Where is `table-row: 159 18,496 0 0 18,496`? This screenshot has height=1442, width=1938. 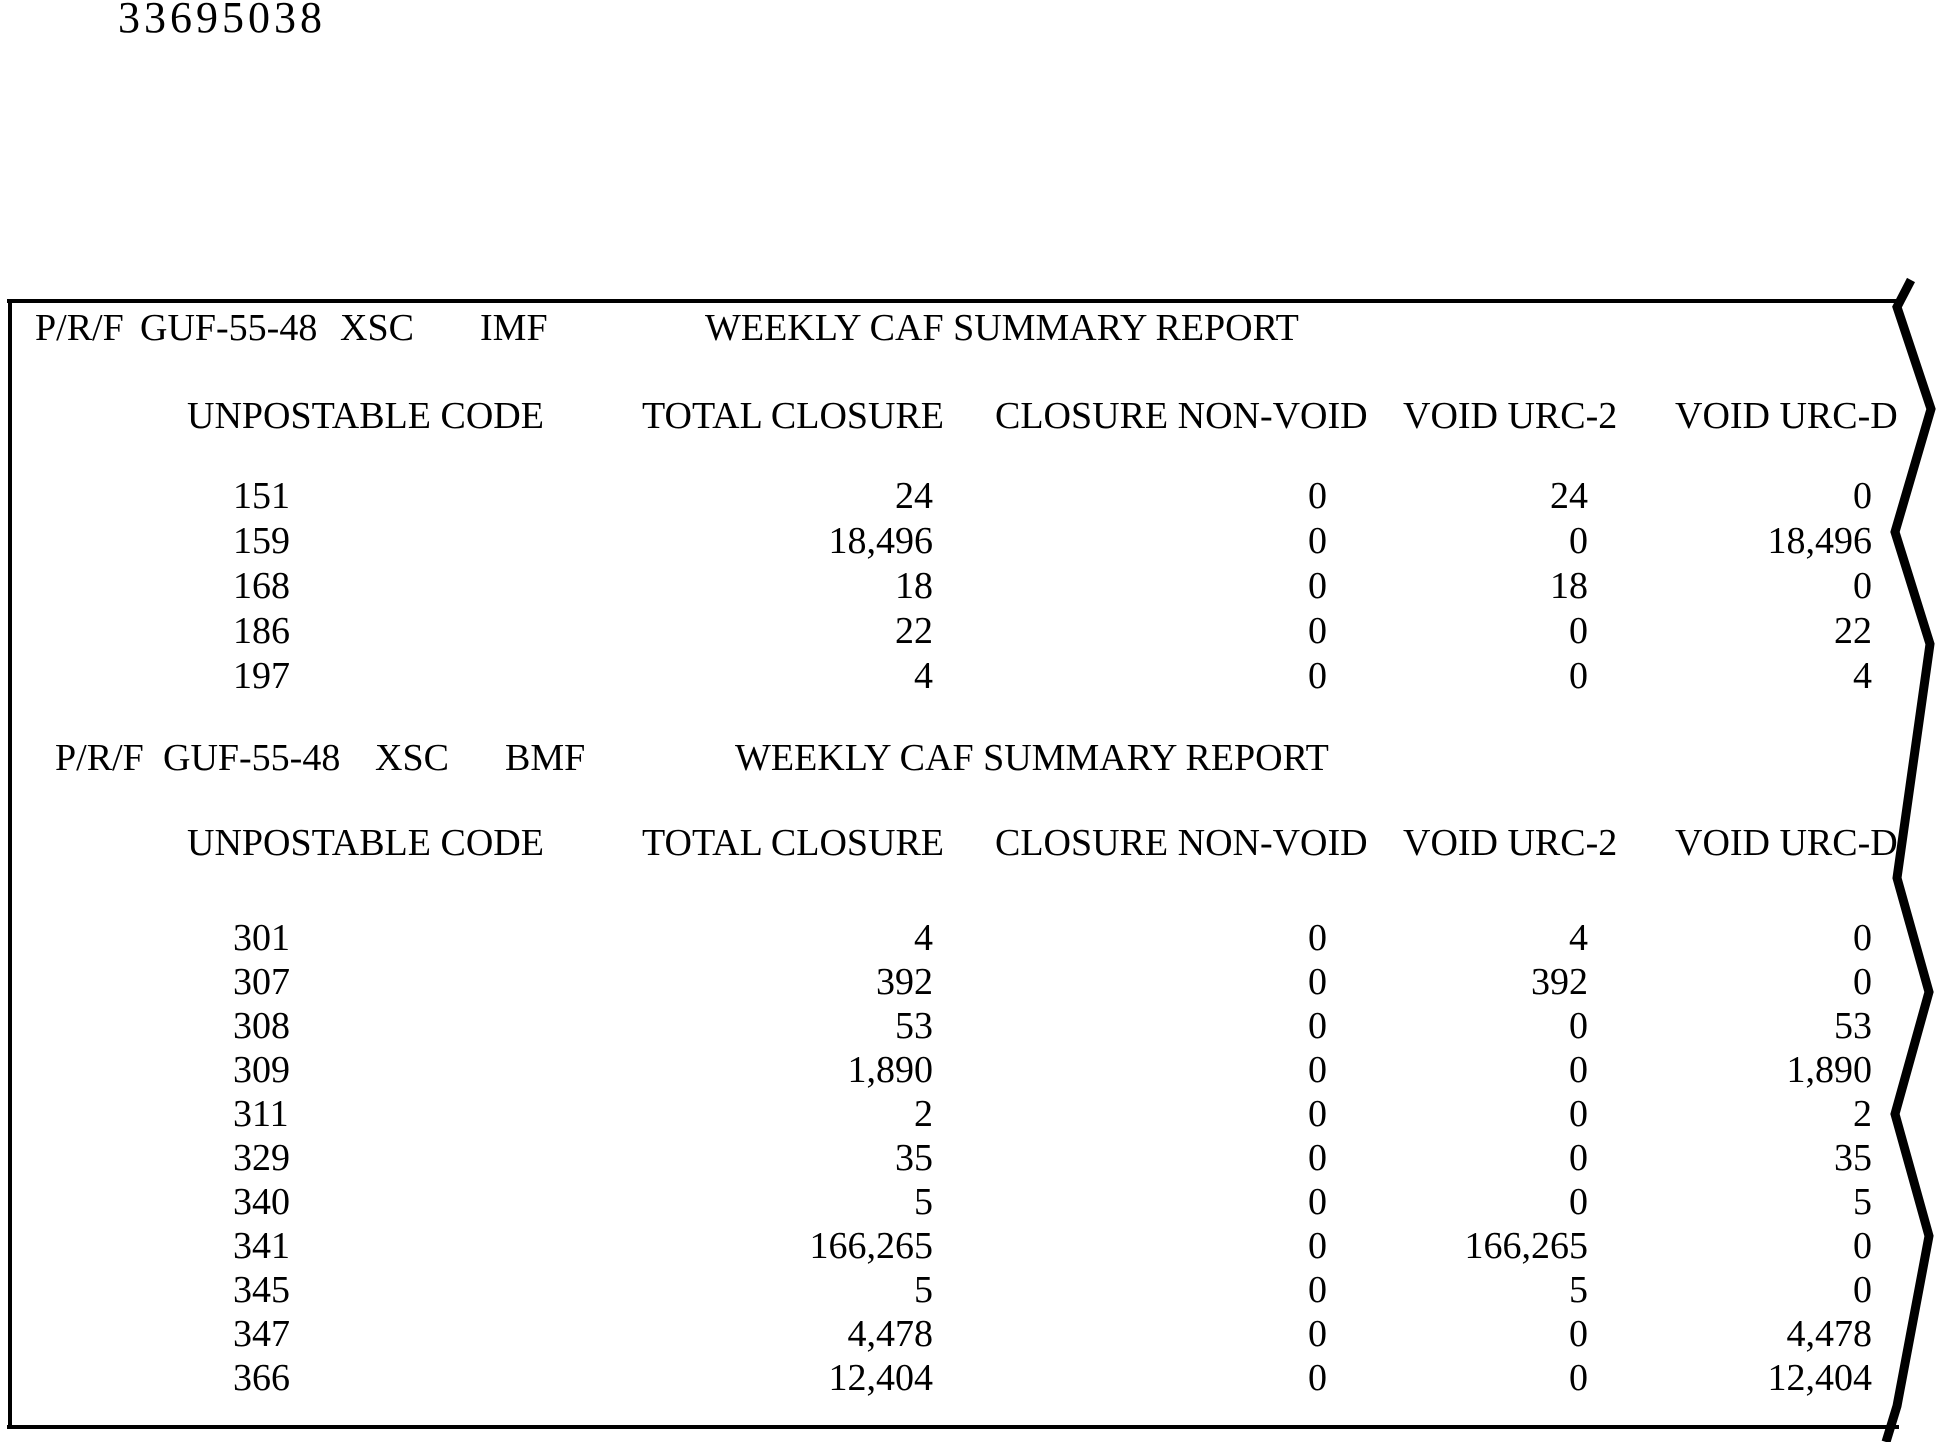
table-row: 159 18,496 0 0 18,496 is located at coordinates (969, 541).